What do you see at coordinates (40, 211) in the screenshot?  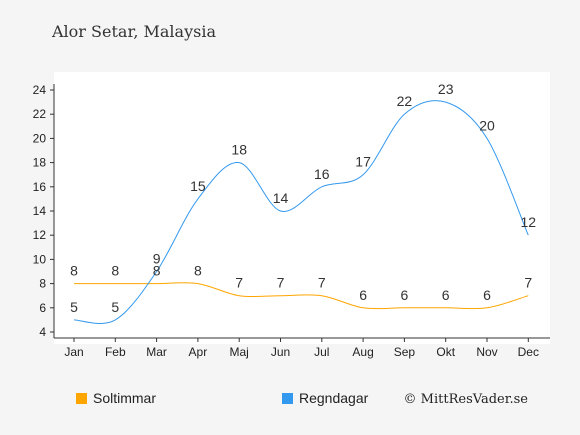 I see `y-tick-label: 14` at bounding box center [40, 211].